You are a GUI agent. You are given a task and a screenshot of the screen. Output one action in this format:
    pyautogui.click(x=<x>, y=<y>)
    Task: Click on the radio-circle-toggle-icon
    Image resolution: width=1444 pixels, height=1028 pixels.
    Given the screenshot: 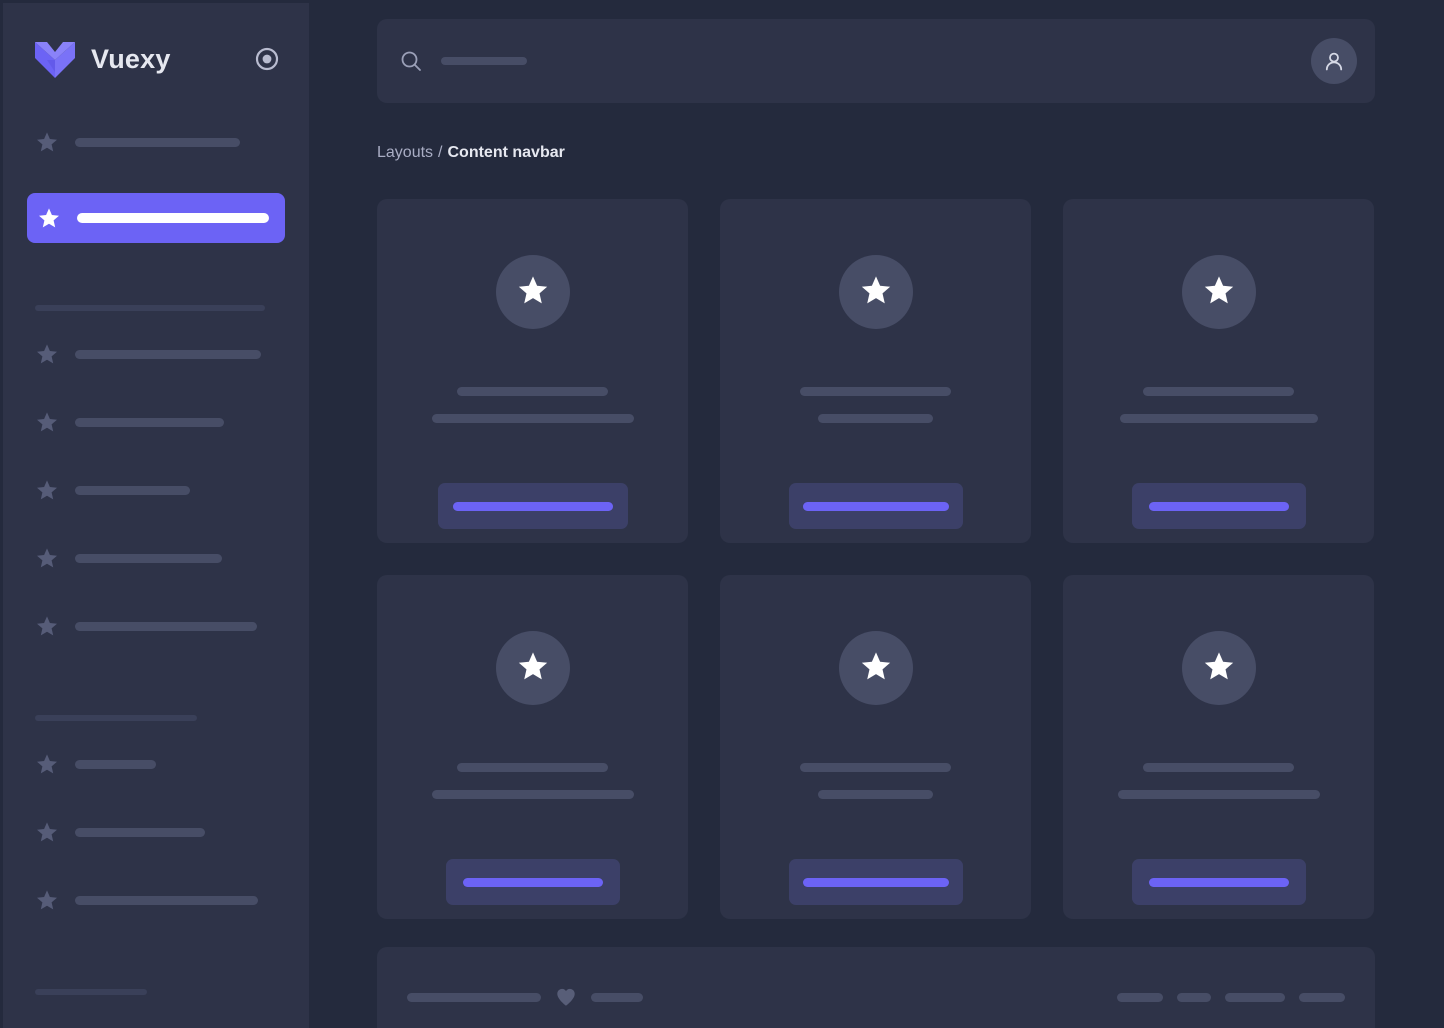 What is the action you would take?
    pyautogui.click(x=267, y=59)
    